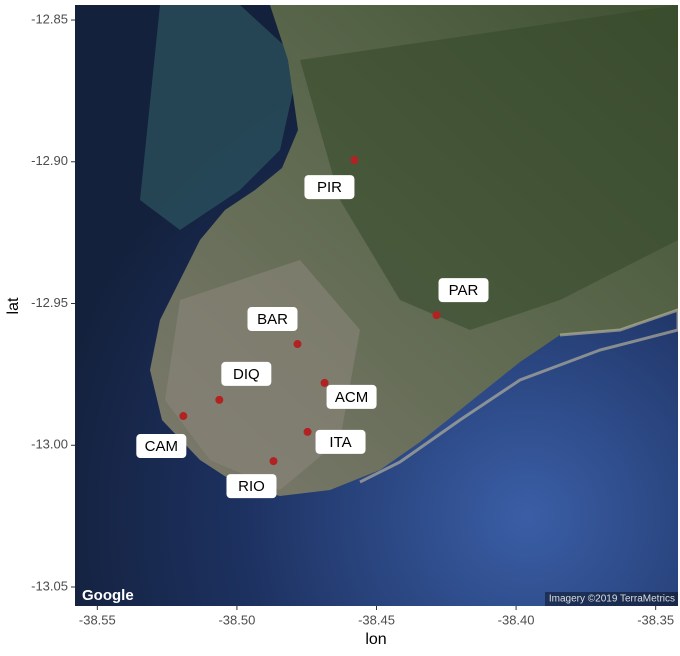  Describe the element at coordinates (49, 302) in the screenshot. I see `y-tick-label: -12.95` at that location.